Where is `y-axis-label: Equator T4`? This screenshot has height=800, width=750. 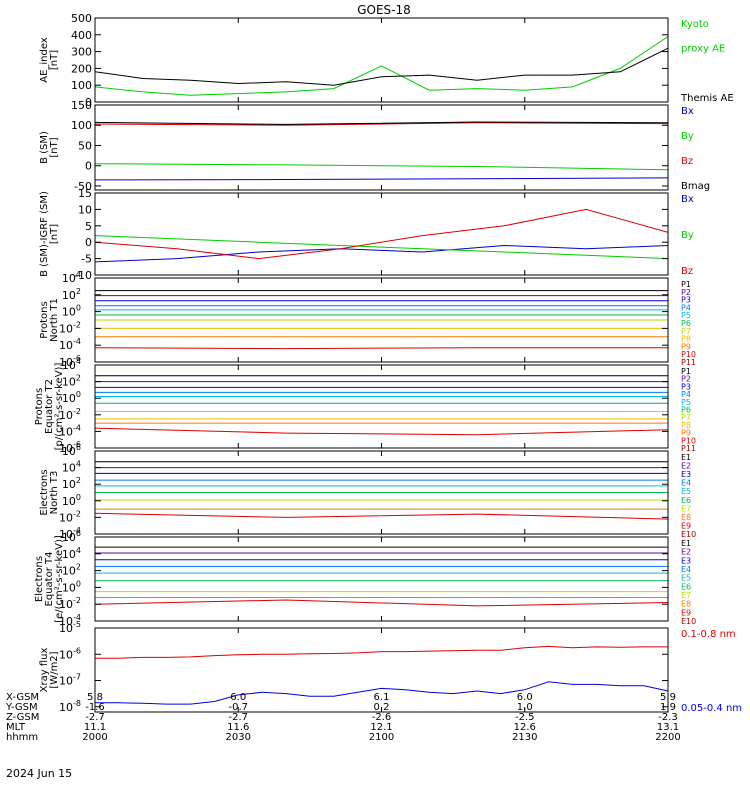 y-axis-label: Equator T4 is located at coordinates (49, 579).